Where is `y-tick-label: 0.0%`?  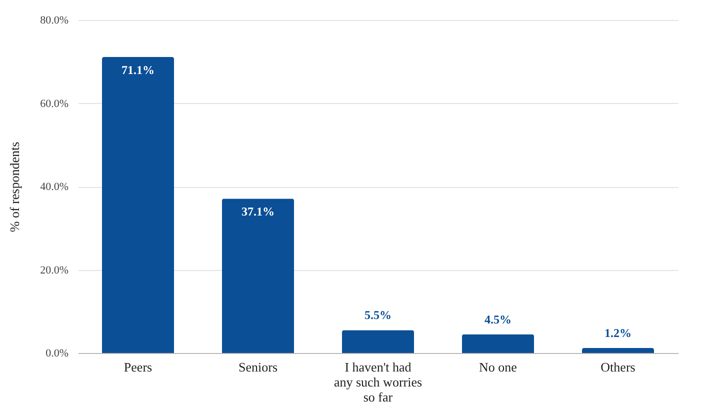
y-tick-label: 0.0% is located at coordinates (57, 354).